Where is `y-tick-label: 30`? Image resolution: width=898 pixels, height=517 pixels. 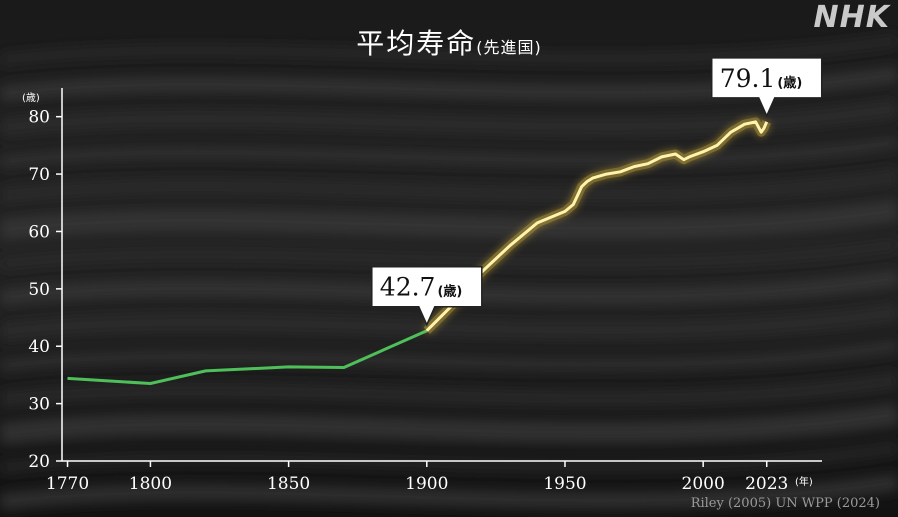
y-tick-label: 30 is located at coordinates (39, 405).